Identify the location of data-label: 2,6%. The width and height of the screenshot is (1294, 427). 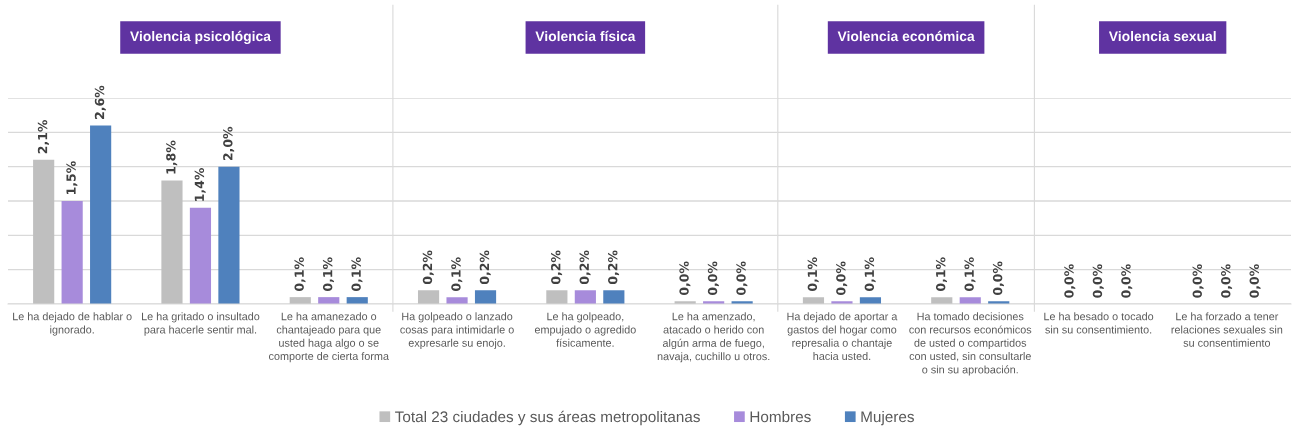
(100, 102).